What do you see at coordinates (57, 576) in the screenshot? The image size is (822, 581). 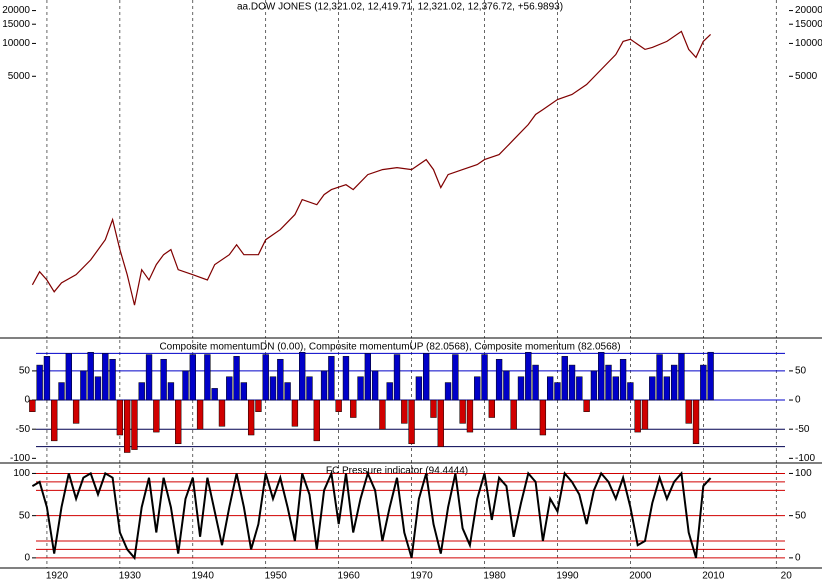 I see `x-tick-label: 1920` at bounding box center [57, 576].